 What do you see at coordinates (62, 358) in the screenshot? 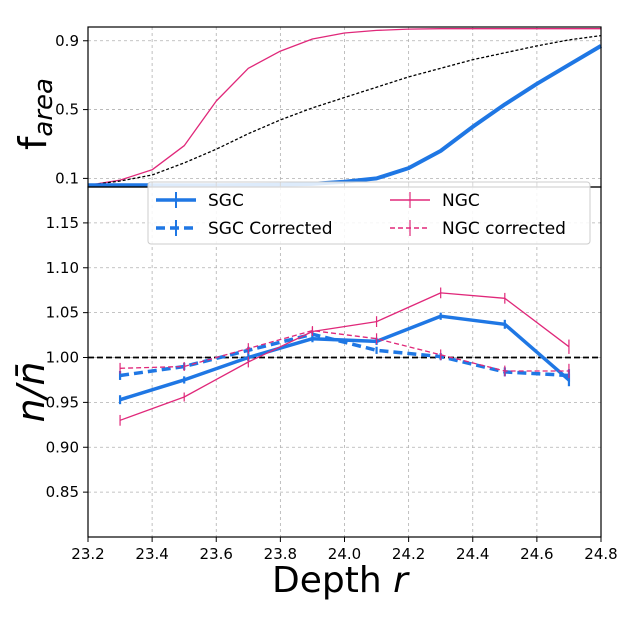
I see `bottom-y-tick-label: 1.00` at bounding box center [62, 358].